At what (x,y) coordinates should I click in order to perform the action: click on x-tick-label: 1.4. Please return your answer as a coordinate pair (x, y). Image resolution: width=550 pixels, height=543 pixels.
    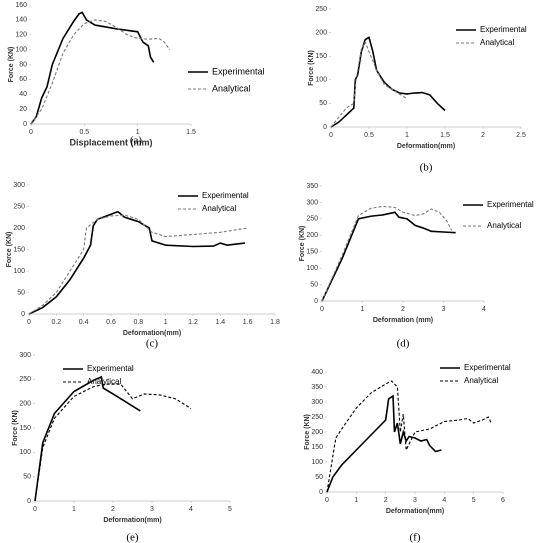
    Looking at the image, I should click on (220, 322).